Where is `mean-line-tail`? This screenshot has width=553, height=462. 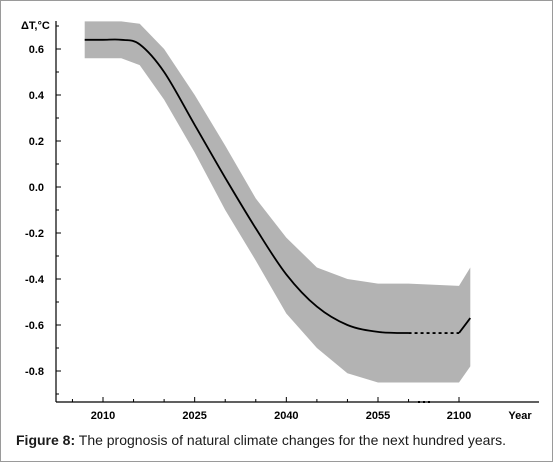
mean-line-tail is located at coordinates (465, 325).